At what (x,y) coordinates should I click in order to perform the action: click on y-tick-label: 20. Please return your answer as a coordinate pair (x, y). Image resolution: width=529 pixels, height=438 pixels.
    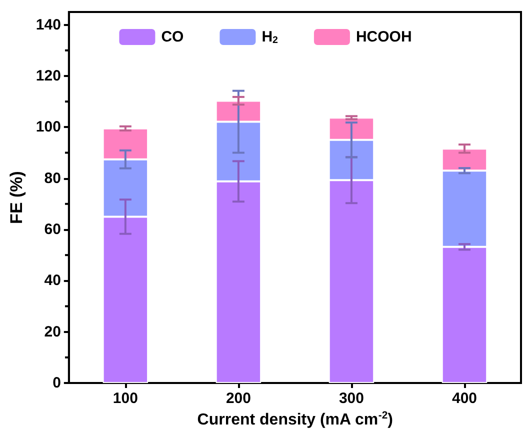
    Looking at the image, I should click on (52, 331).